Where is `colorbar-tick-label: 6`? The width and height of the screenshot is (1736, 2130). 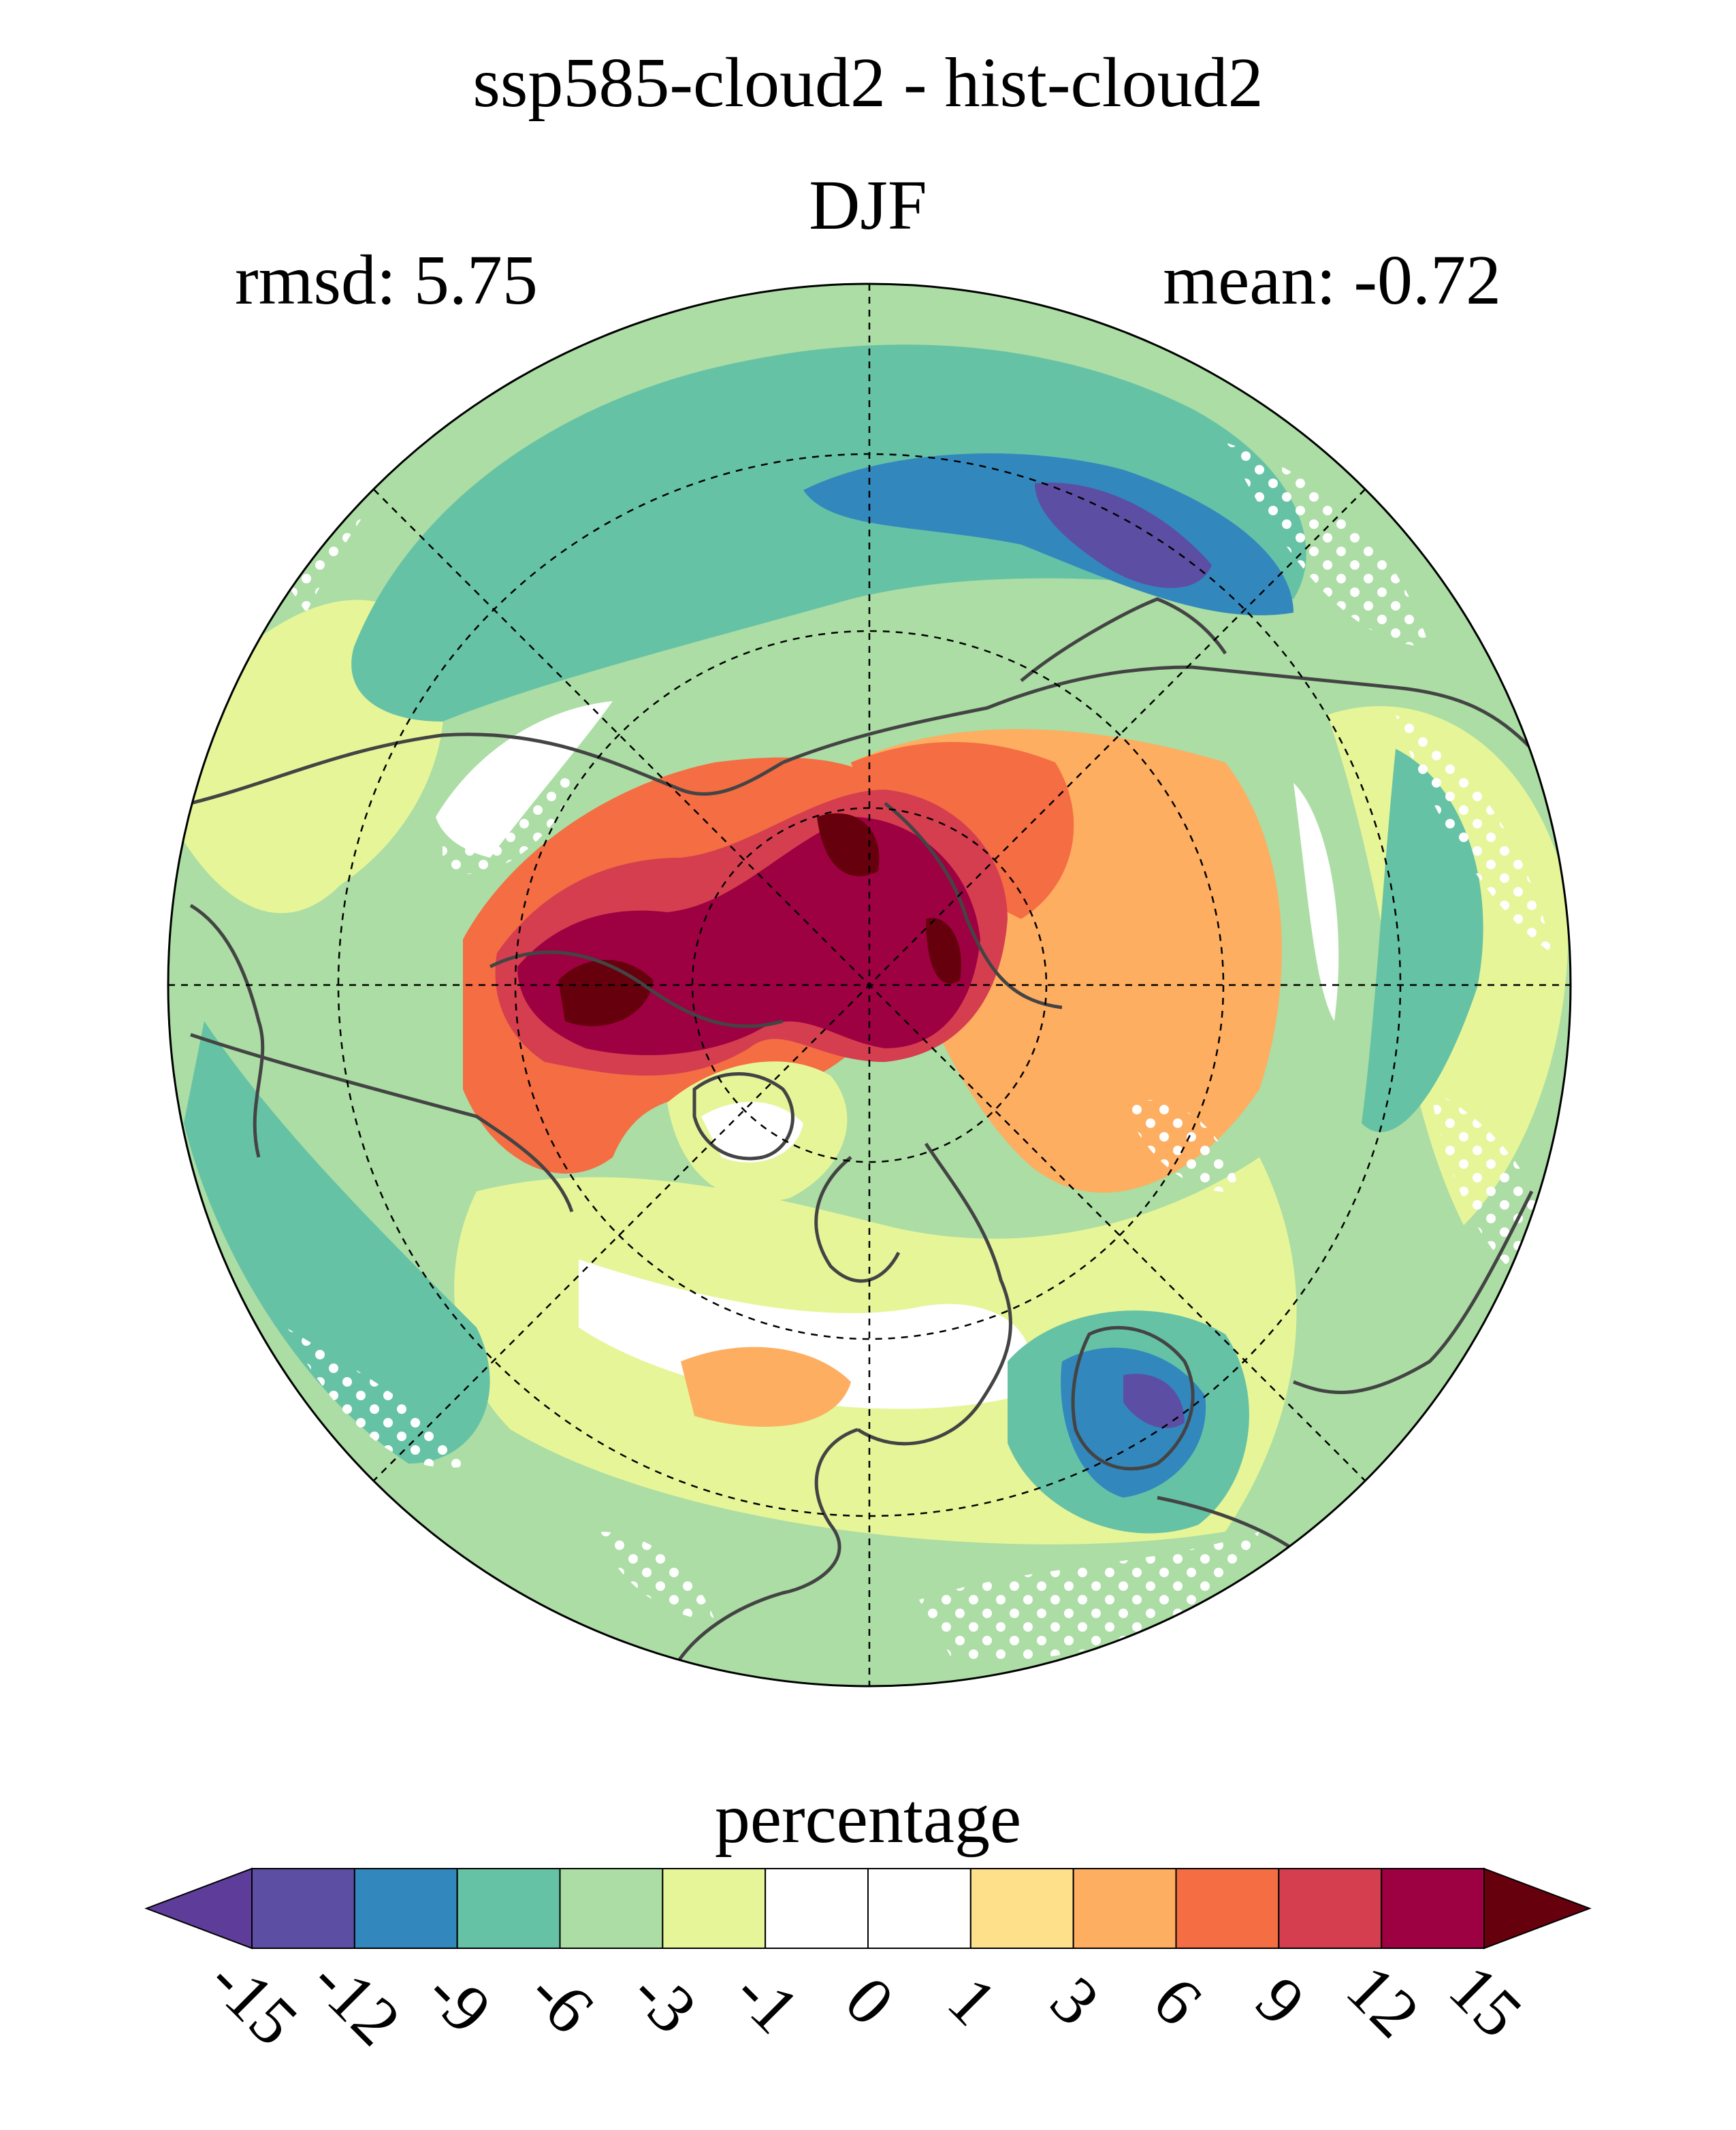 colorbar-tick-label: 6 is located at coordinates (1178, 2001).